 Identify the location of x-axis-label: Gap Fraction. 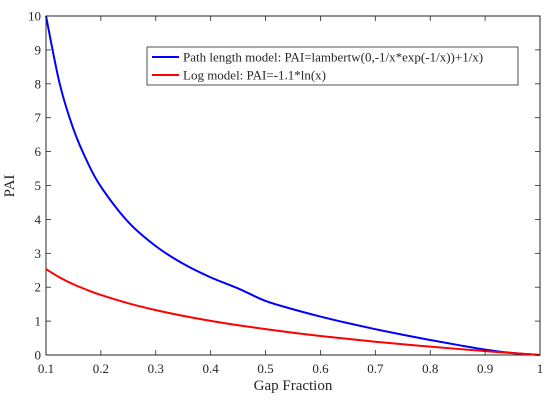
(293, 386).